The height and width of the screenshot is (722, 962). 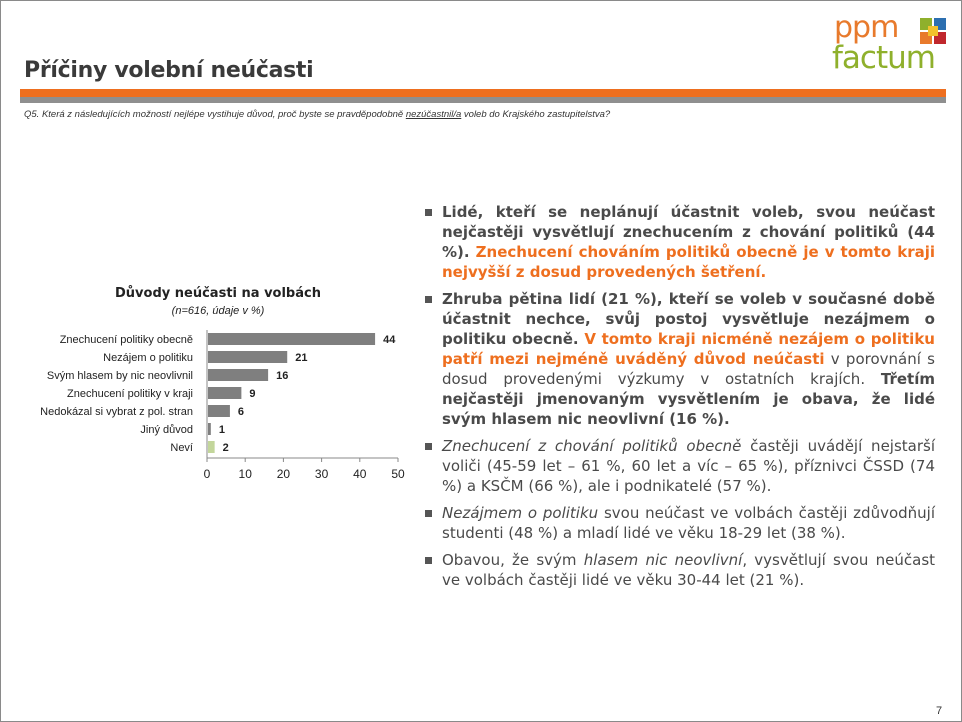 I want to click on category-label: Znechucení politiky obecně, so click(x=126, y=340).